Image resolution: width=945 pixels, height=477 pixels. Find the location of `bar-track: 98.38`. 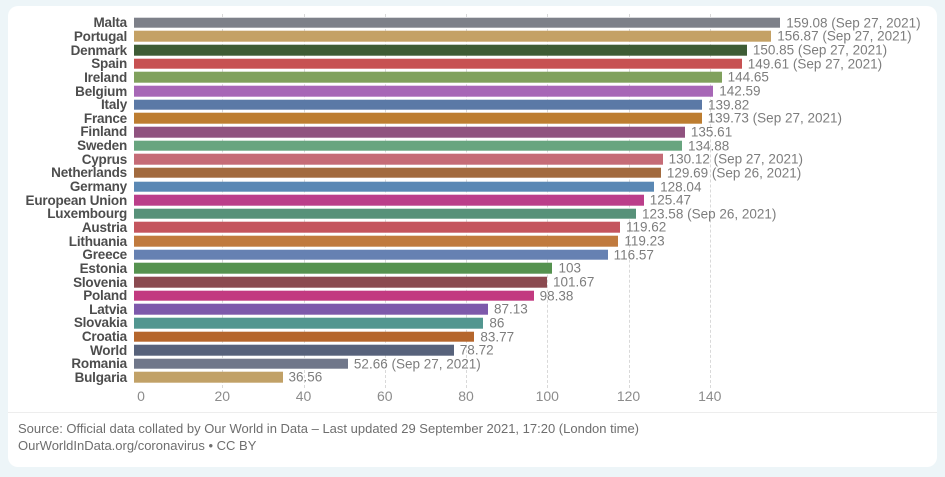

bar-track: 98.38 is located at coordinates (459, 296).